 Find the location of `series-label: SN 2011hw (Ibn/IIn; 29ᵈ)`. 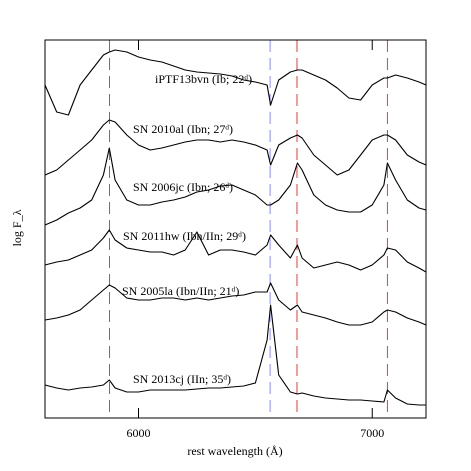

series-label: SN 2011hw (Ibn/IIn; 29ᵈ) is located at coordinates (184, 236).